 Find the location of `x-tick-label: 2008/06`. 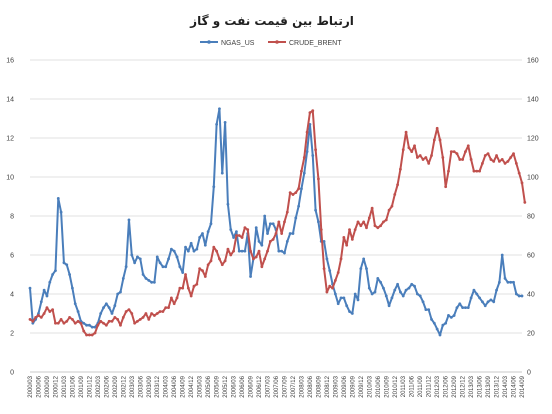

x-tick-label: 2008/06 is located at coordinates (311, 386).